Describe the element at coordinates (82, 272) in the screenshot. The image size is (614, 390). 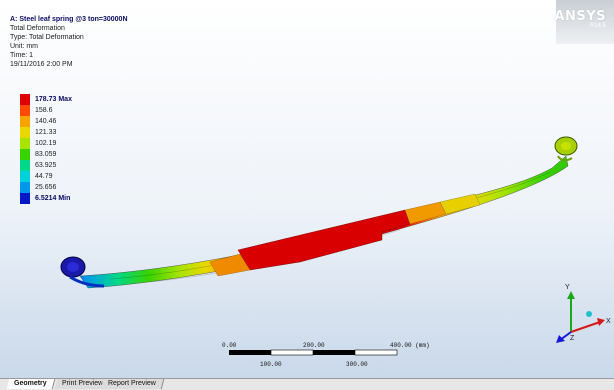
I see `left-spring-eye` at that location.